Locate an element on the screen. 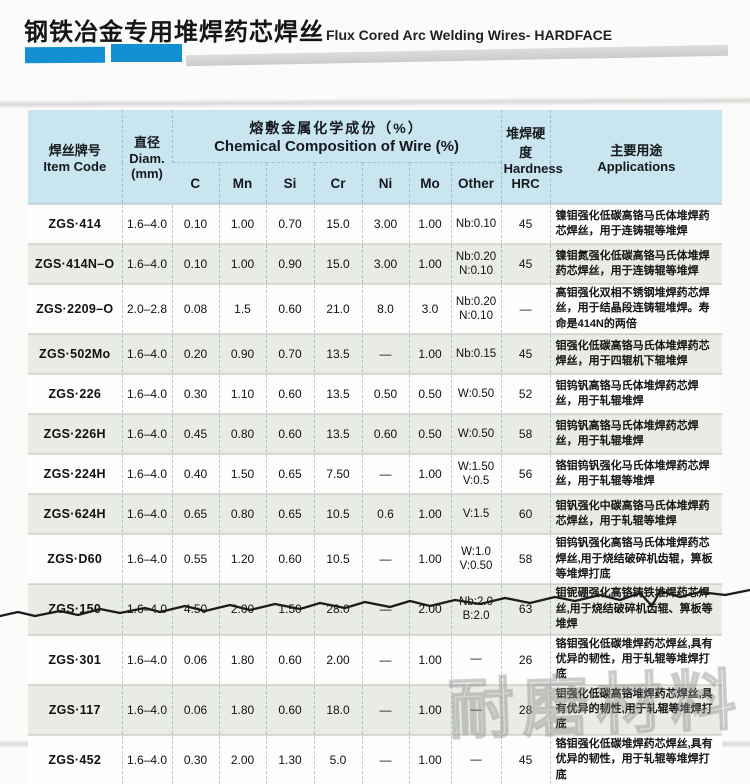 This screenshot has width=750, height=784. header-hardness-zh: 堆焊硬度 is located at coordinates (526, 142).